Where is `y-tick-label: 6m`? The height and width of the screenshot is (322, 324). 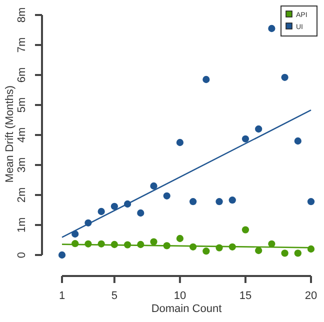 y-tick-label: 6m is located at coordinates (22, 75).